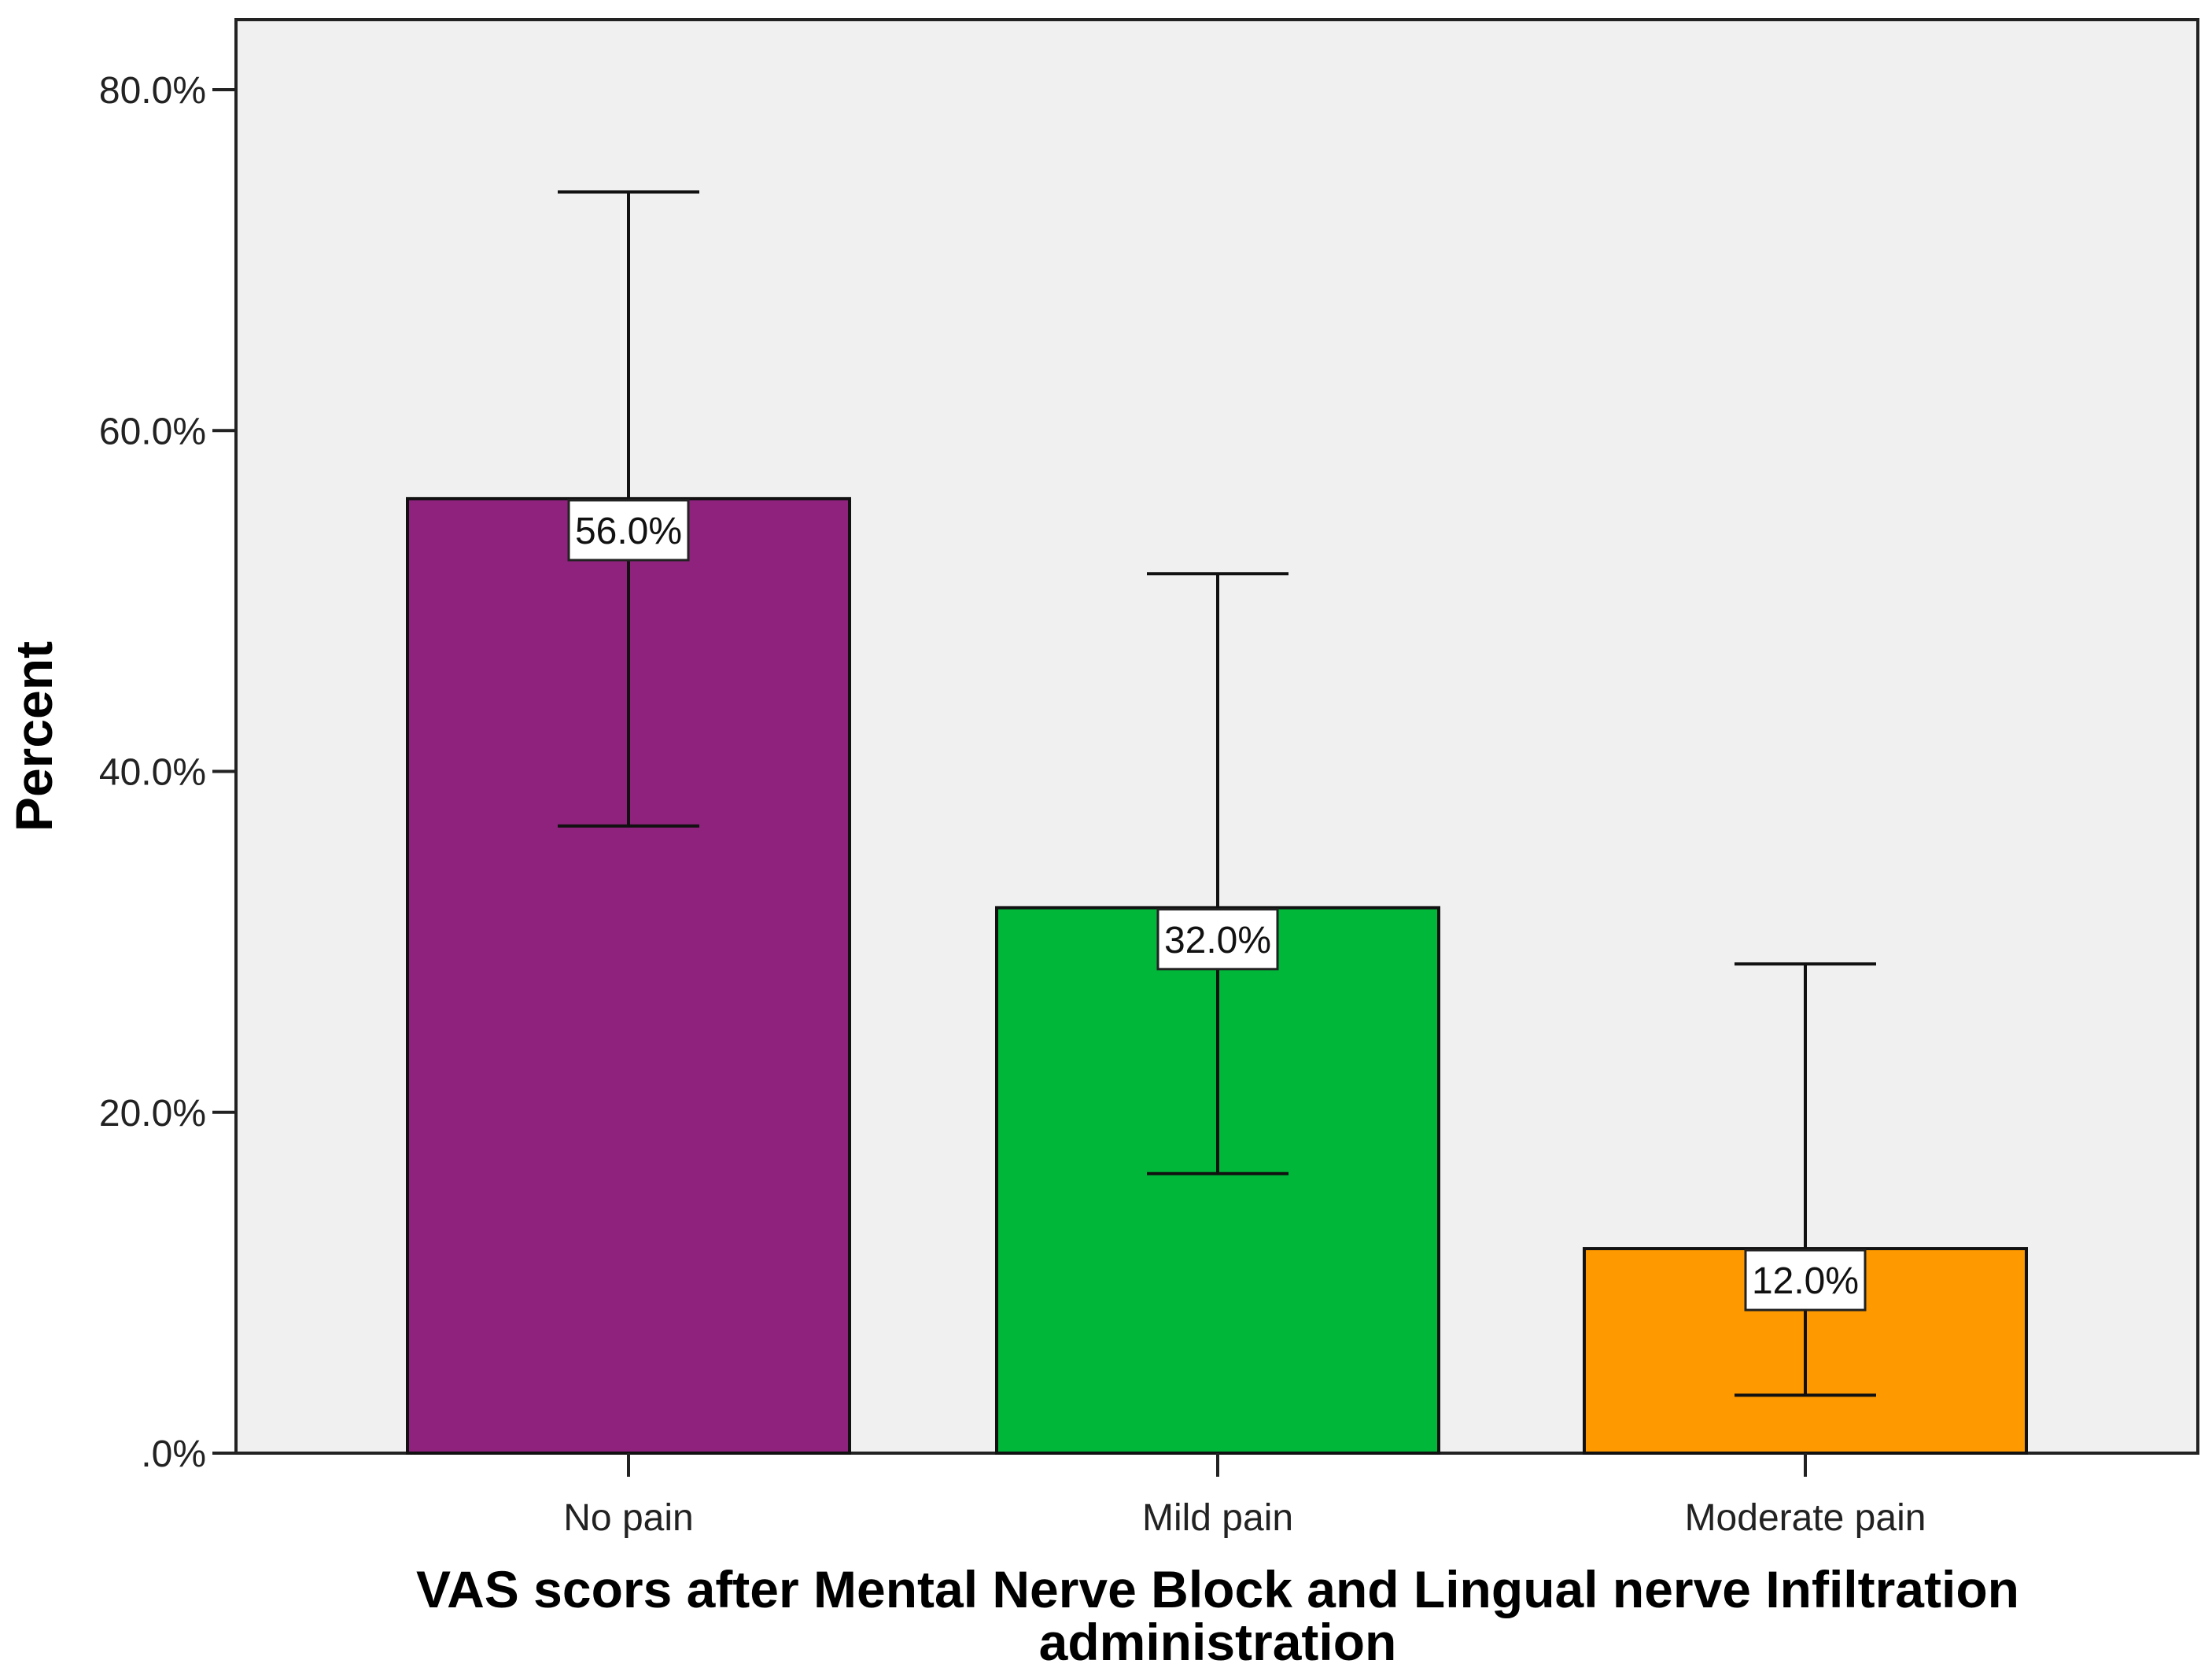 The image size is (2212, 1675). Describe the element at coordinates (1805, 1518) in the screenshot. I see `x-tick-label: Moderate pain` at that location.